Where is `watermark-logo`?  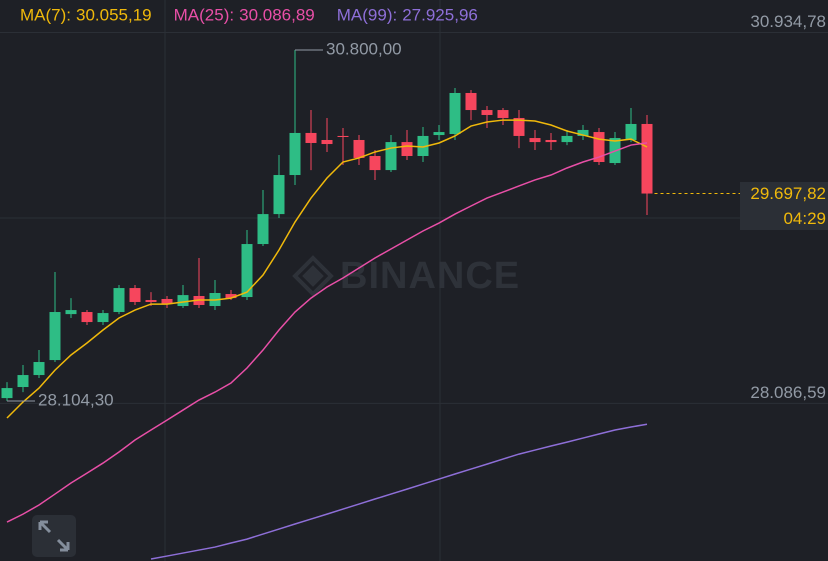
watermark-logo is located at coordinates (313, 276).